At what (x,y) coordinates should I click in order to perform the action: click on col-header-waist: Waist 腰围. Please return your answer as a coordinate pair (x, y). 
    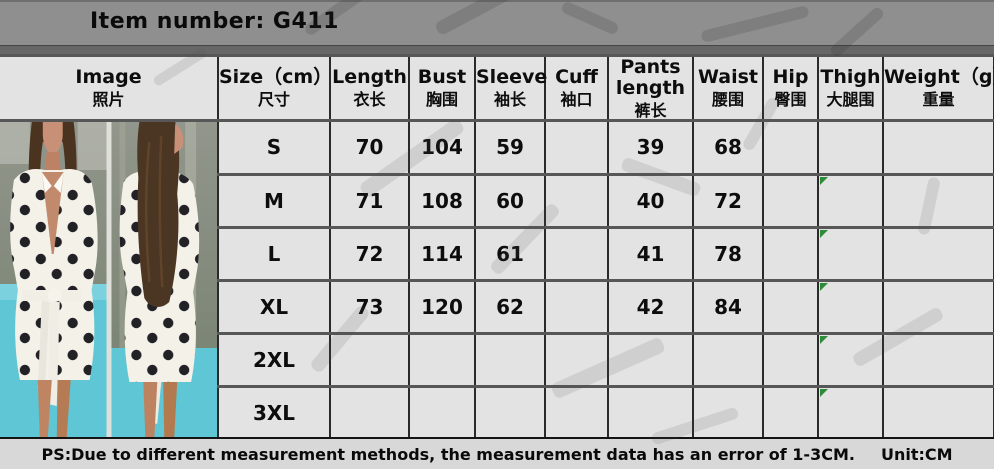
    Looking at the image, I should click on (728, 88).